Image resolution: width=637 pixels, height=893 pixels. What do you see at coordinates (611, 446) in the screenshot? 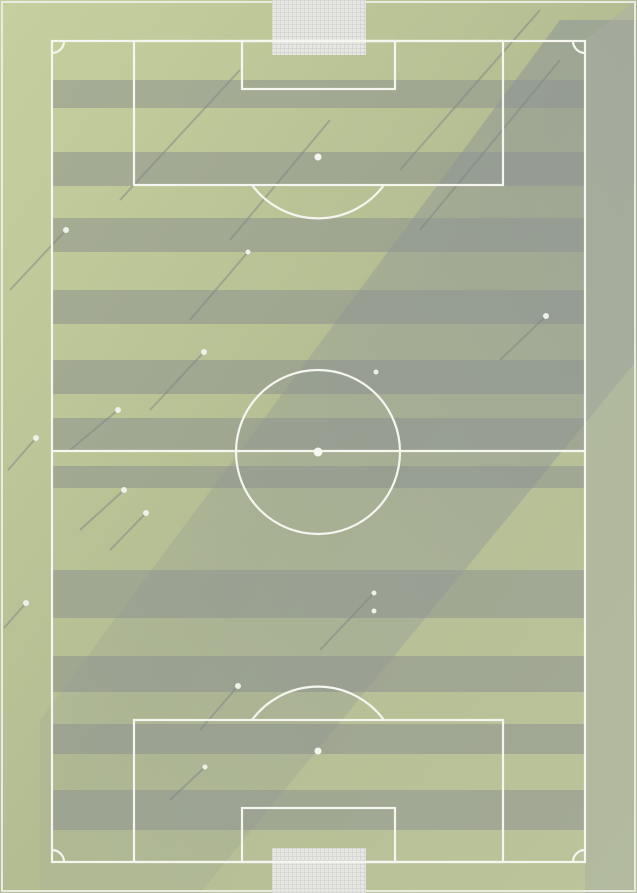
I see `shadow` at bounding box center [611, 446].